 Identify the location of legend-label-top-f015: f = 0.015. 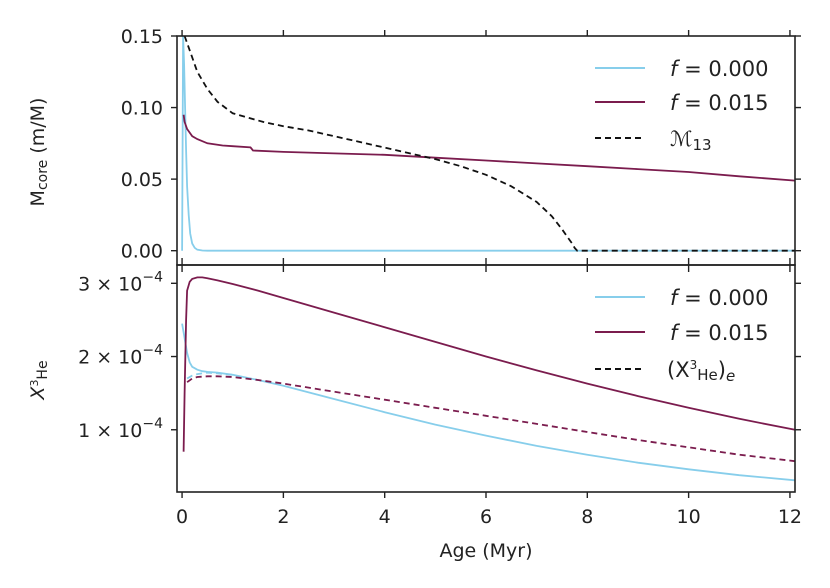
(719, 103).